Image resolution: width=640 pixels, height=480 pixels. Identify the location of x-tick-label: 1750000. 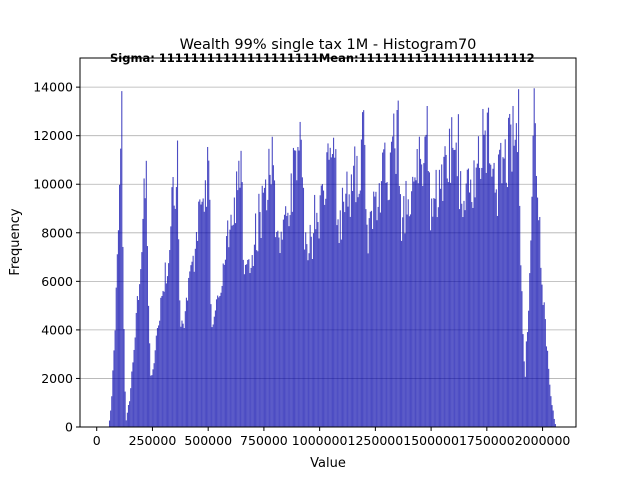
(487, 440).